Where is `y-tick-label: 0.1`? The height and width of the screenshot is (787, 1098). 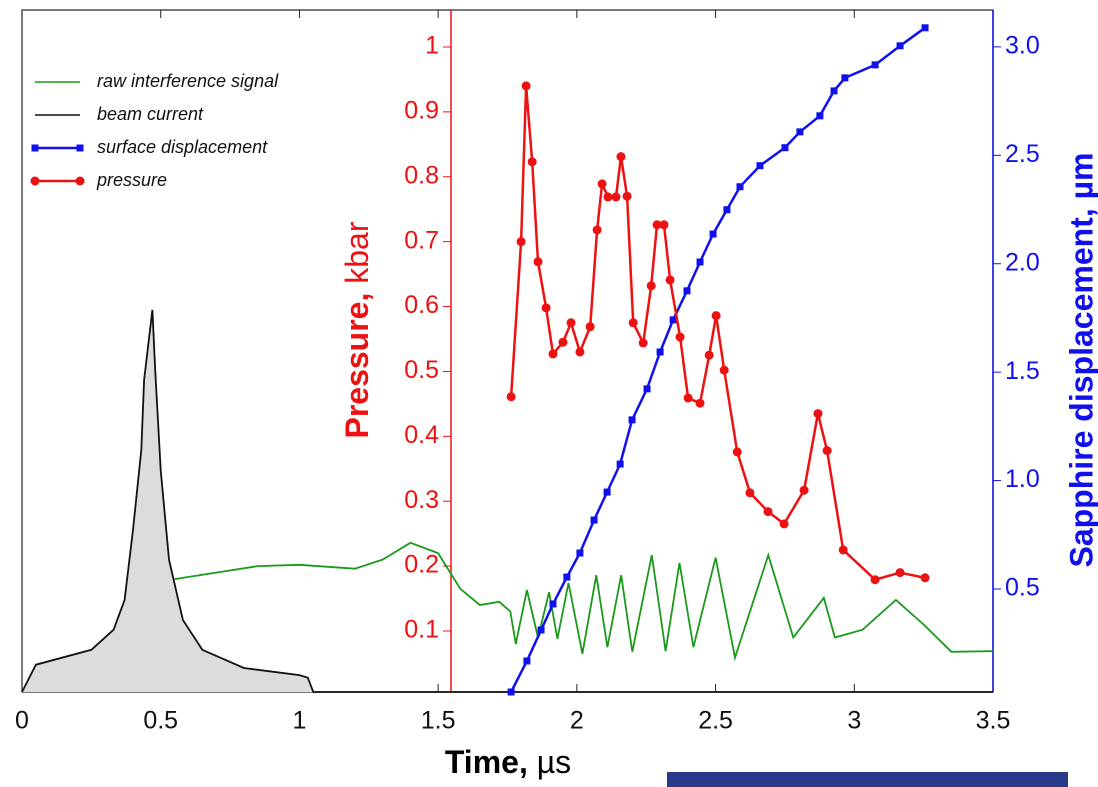 y-tick-label: 0.1 is located at coordinates (421, 630).